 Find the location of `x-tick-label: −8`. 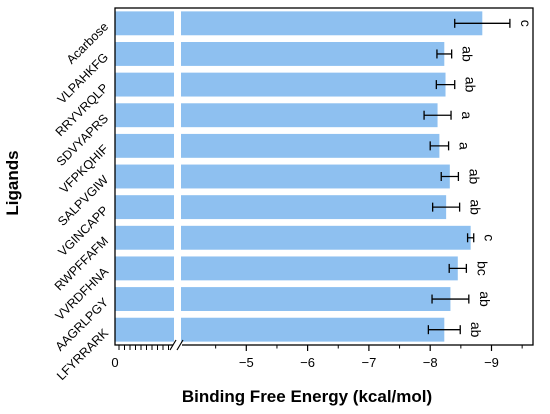

x-tick-label: −8 is located at coordinates (430, 362).